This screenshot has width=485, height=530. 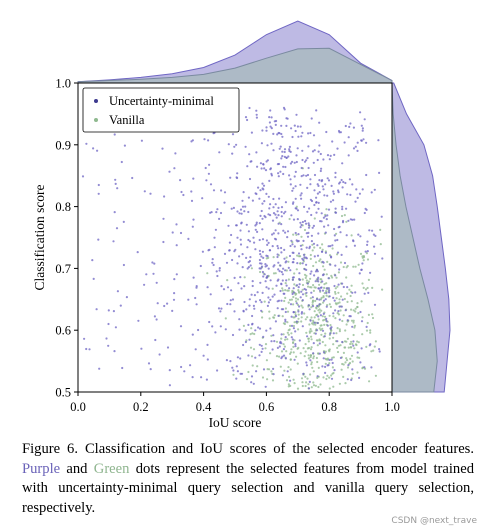 I want to click on top-density-vanilla, so click(x=235, y=65).